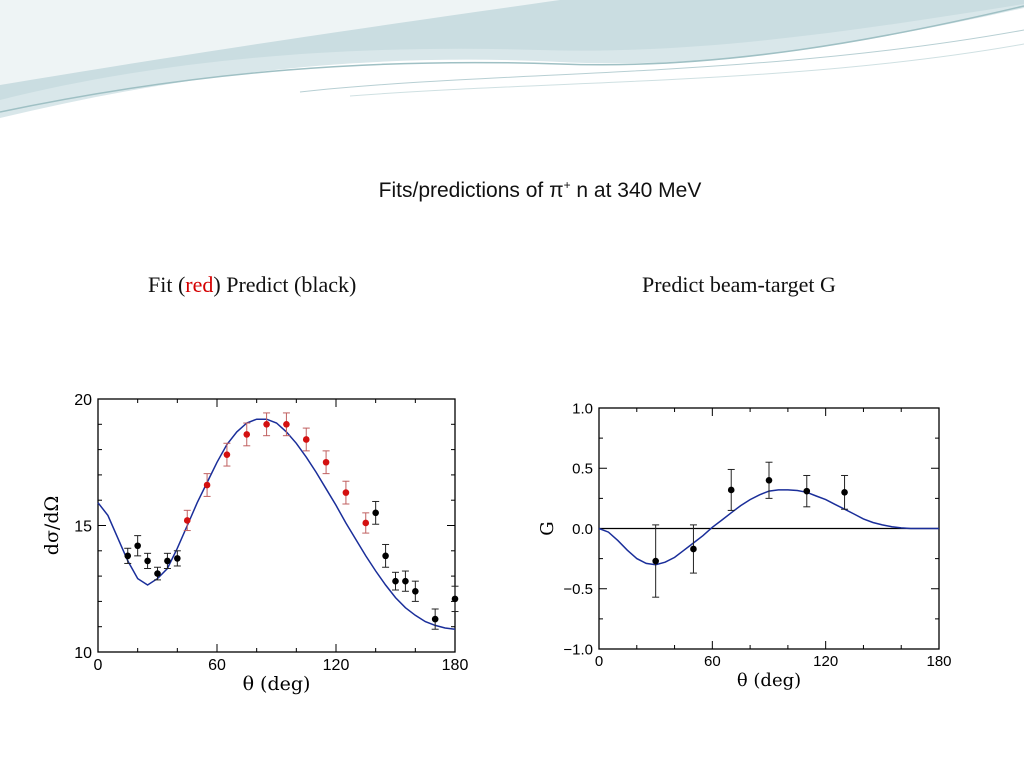 Image resolution: width=1024 pixels, height=768 pixels. Describe the element at coordinates (471, 190) in the screenshot. I see `slide-title-prefix: Fits/predictions of π` at that location.